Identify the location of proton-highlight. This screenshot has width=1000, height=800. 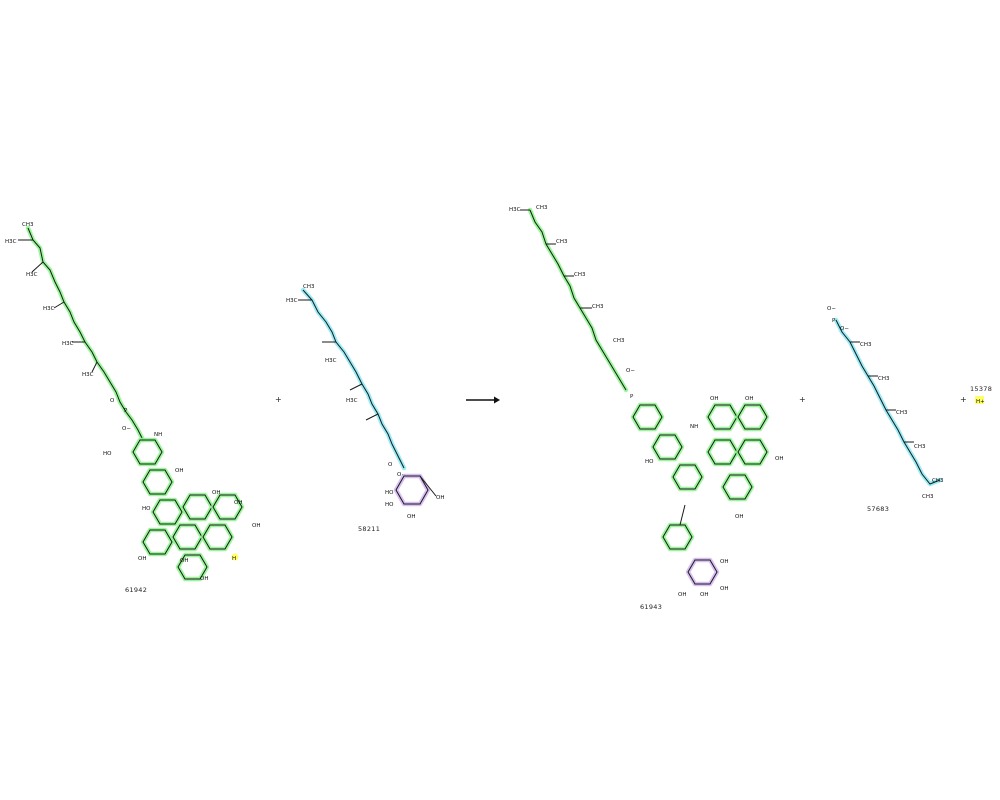
(979, 400).